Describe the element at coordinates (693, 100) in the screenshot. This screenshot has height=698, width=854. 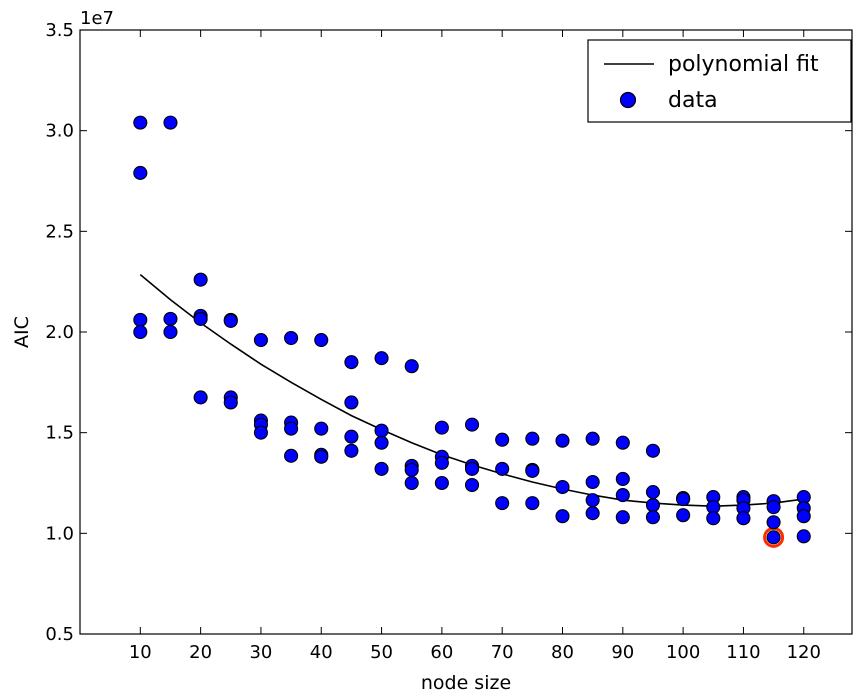
I see `legend-points-label: data` at that location.